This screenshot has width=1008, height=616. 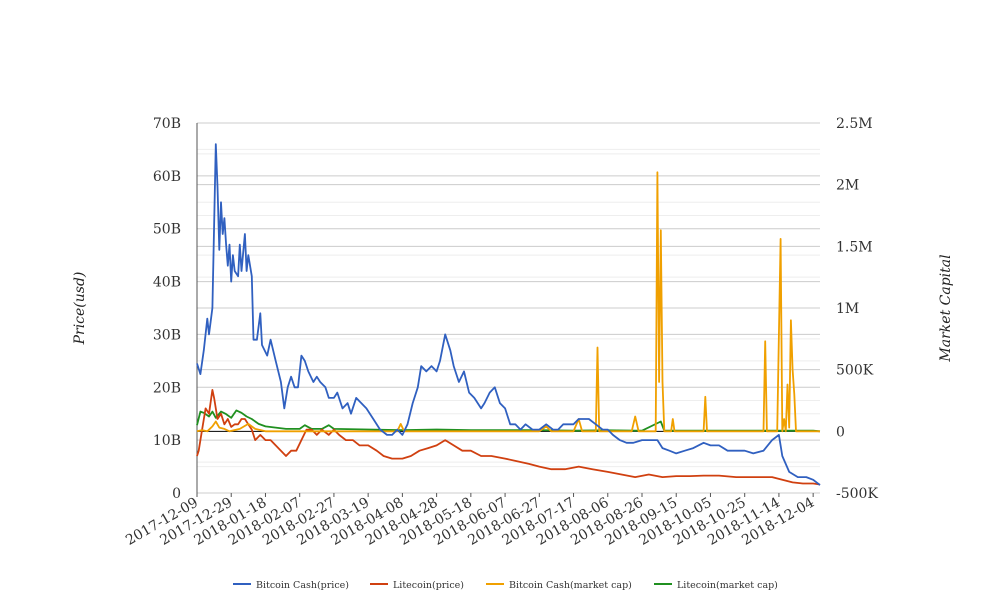 I want to click on left-axis-tick-label: 60B, so click(x=167, y=177).